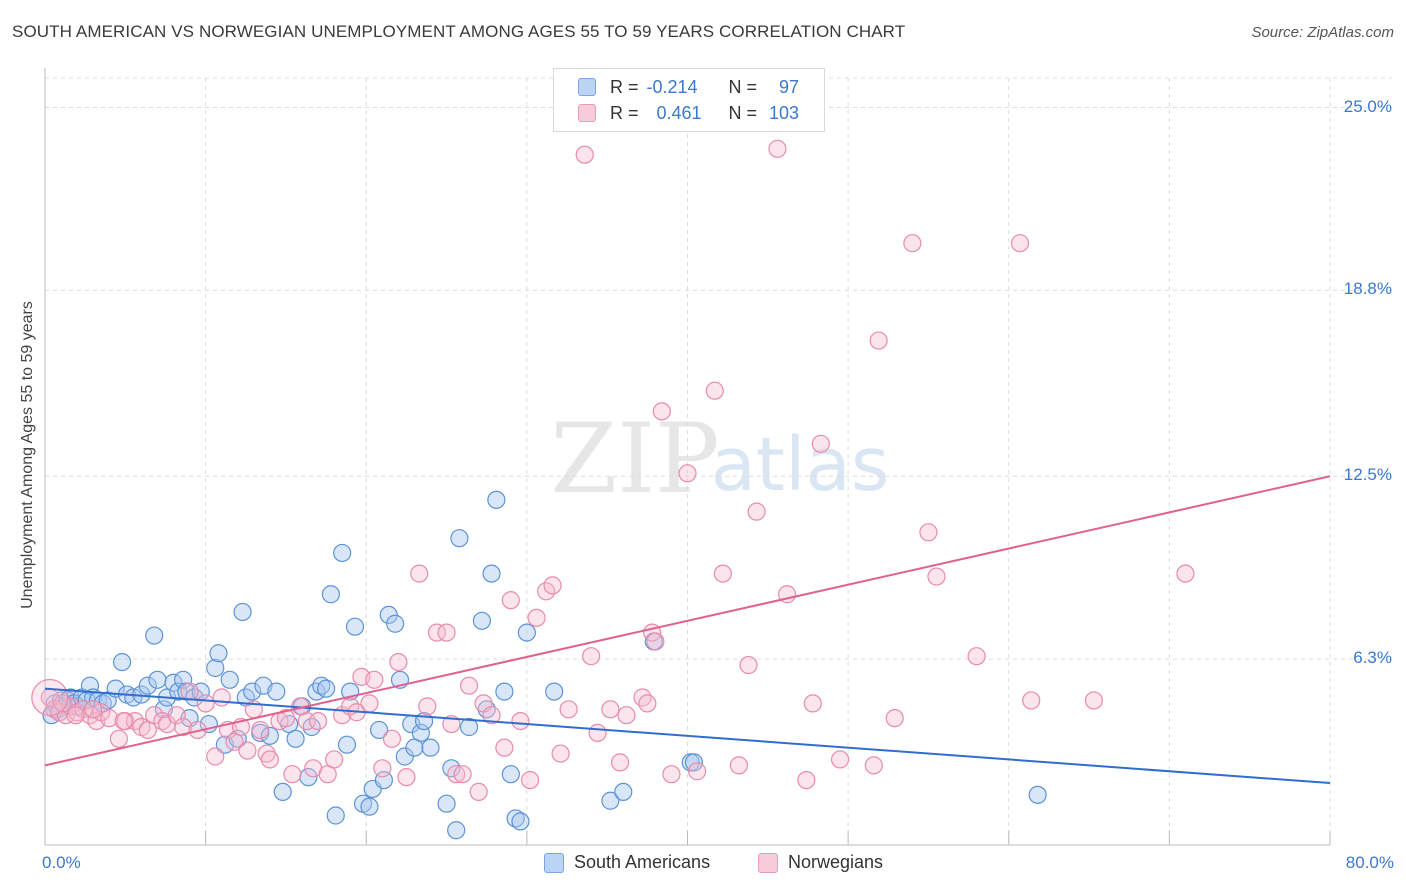 Image resolution: width=1406 pixels, height=892 pixels. Describe the element at coordinates (687, 736) in the screenshot. I see `trend-line-south-americans` at that location.